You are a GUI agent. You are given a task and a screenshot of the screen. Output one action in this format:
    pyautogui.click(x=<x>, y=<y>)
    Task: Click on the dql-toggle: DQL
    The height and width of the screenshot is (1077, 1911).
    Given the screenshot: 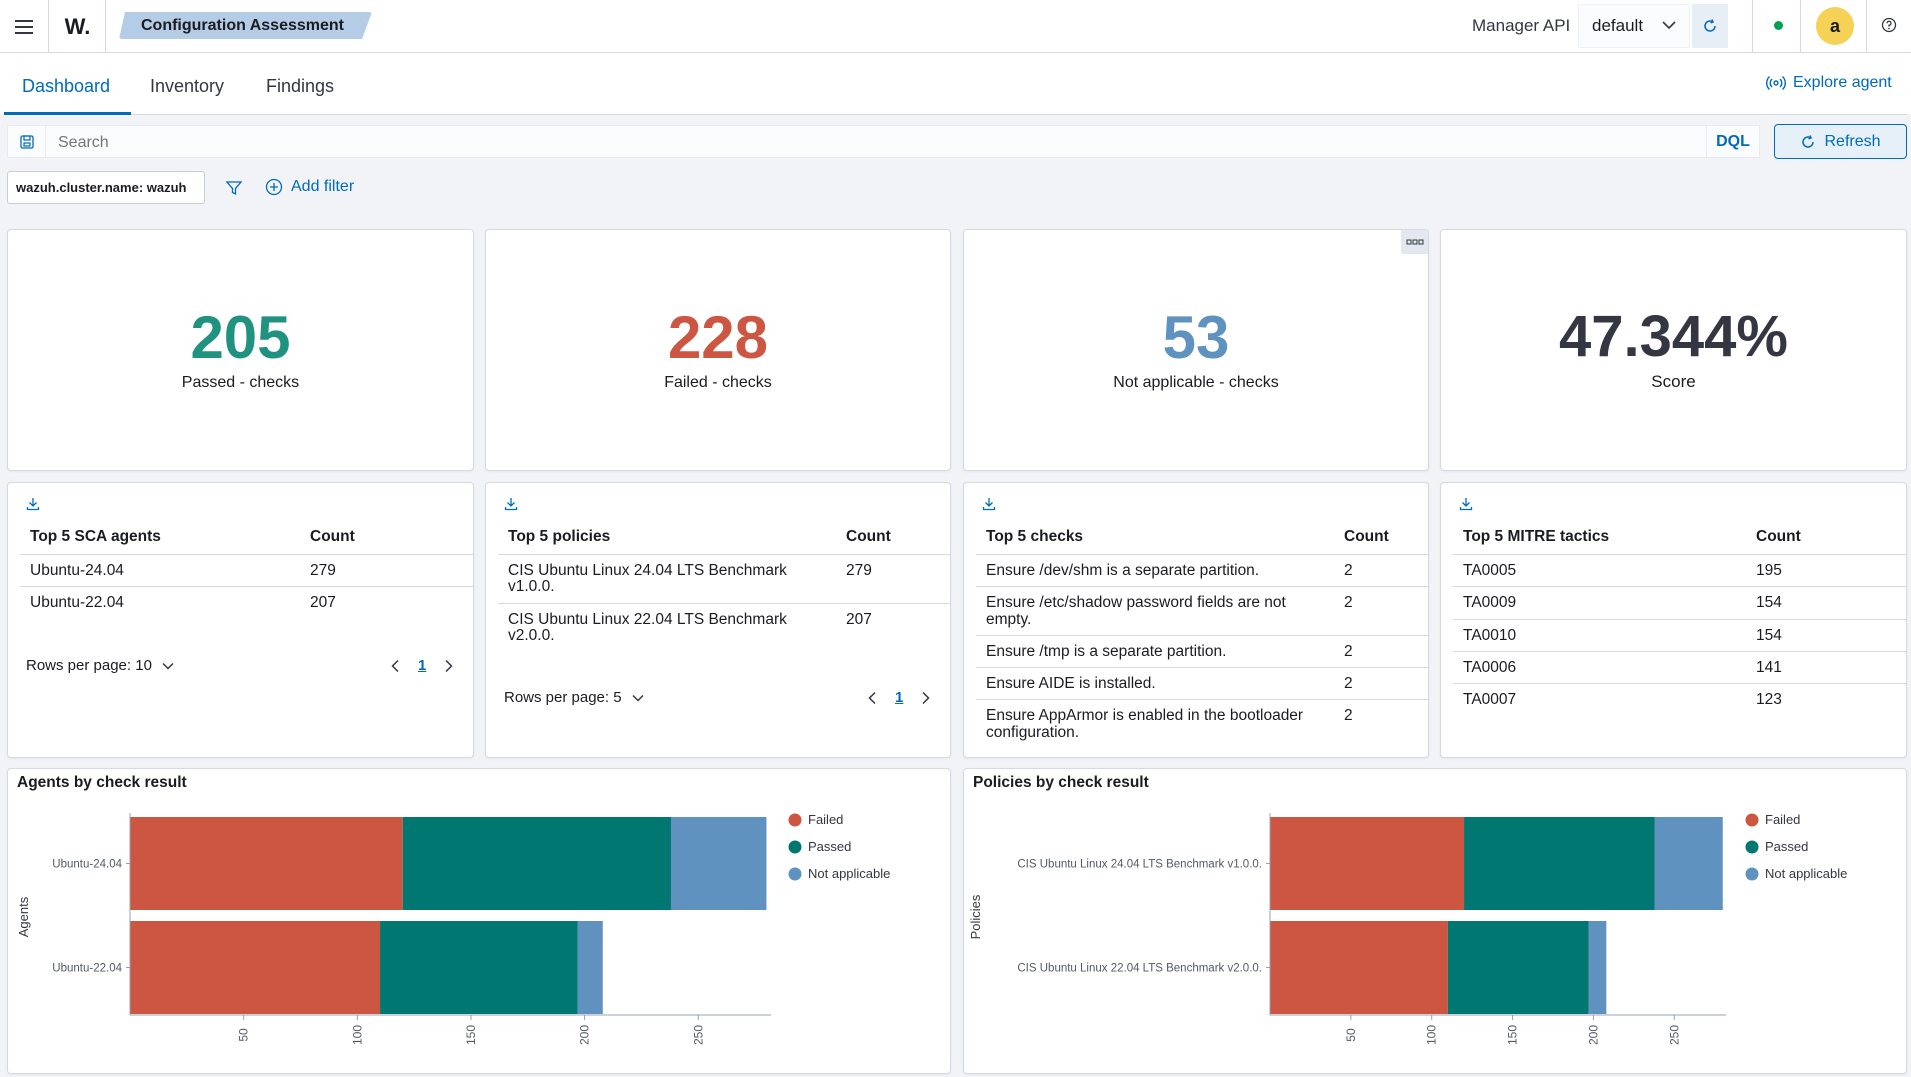 What is the action you would take?
    pyautogui.click(x=1733, y=141)
    